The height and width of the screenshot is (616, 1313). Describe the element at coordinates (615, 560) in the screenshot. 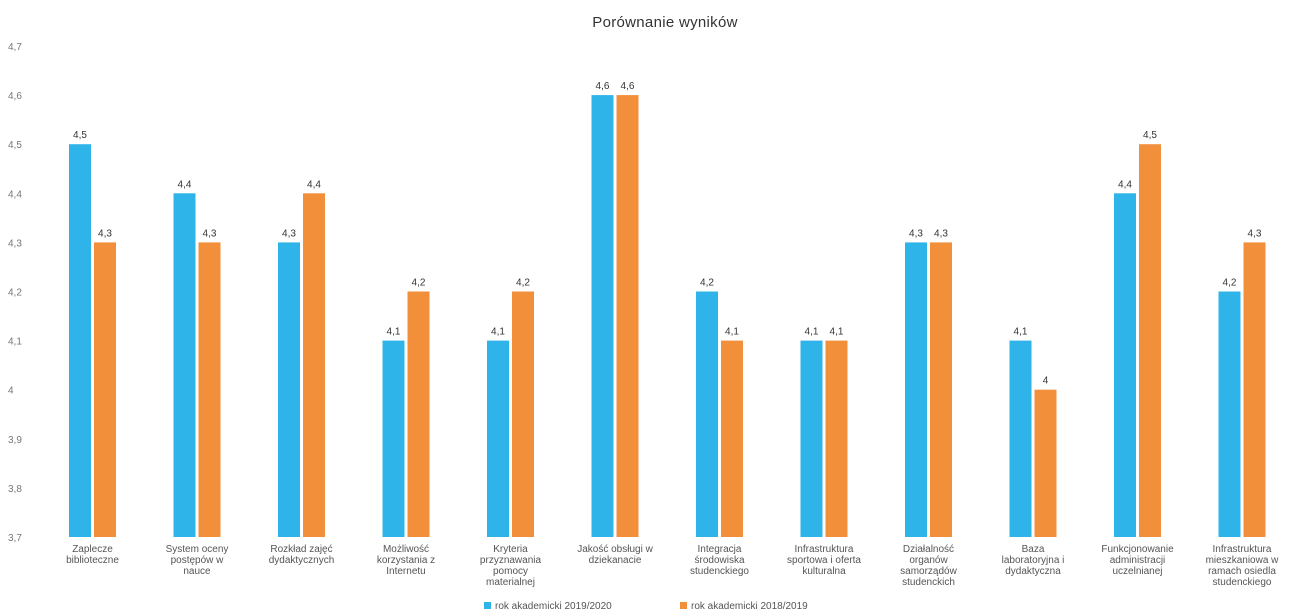

I see `category-label-line: dziekanacie` at that location.